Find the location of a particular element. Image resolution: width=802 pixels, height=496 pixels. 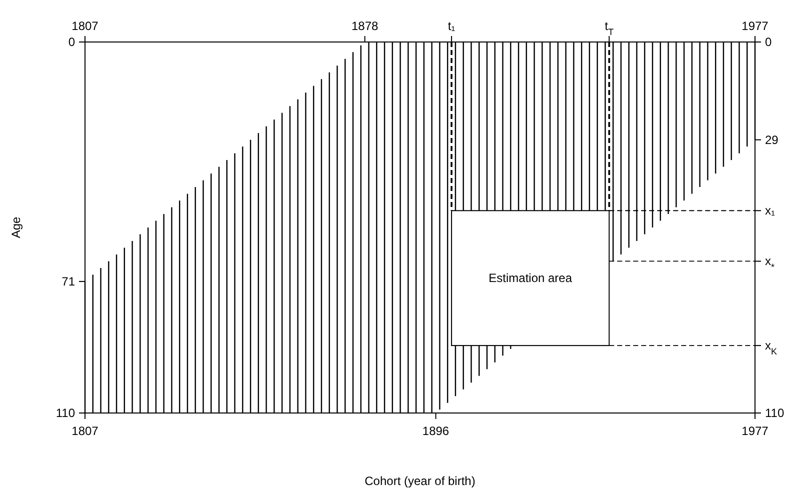

y2-tick-label: x$_{*}$ is located at coordinates (770, 263).